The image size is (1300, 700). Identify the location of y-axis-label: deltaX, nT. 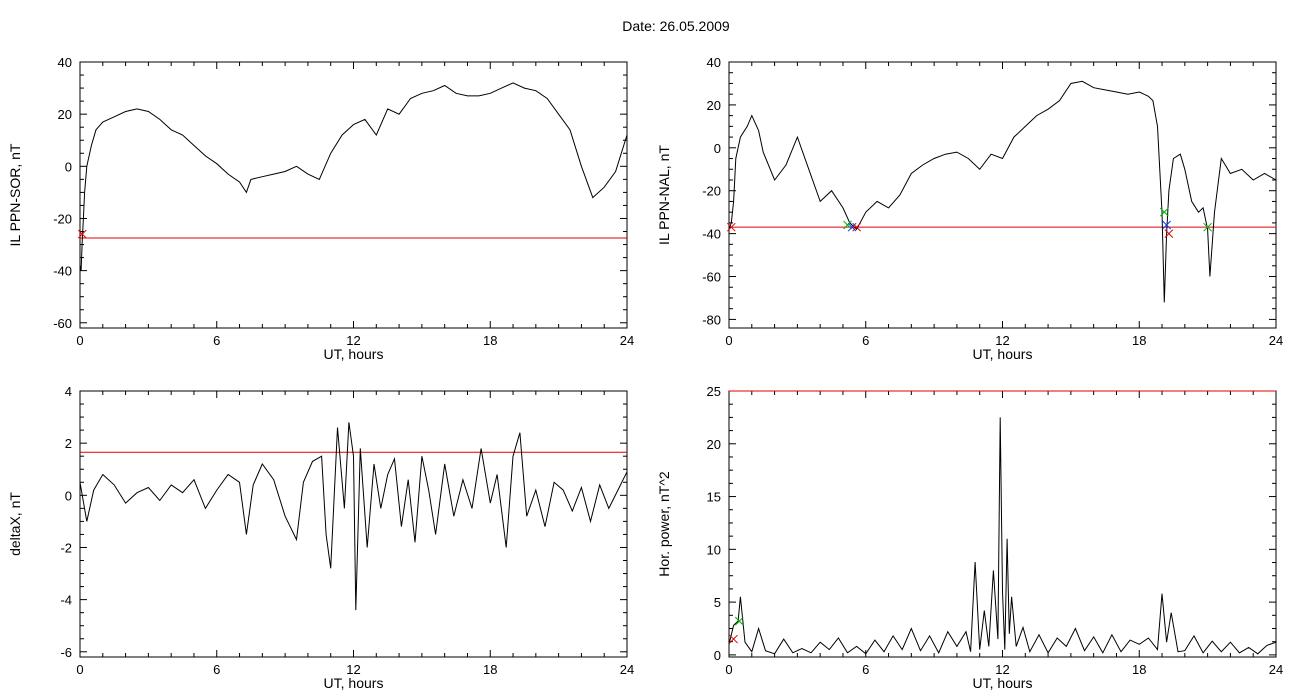
(15, 524).